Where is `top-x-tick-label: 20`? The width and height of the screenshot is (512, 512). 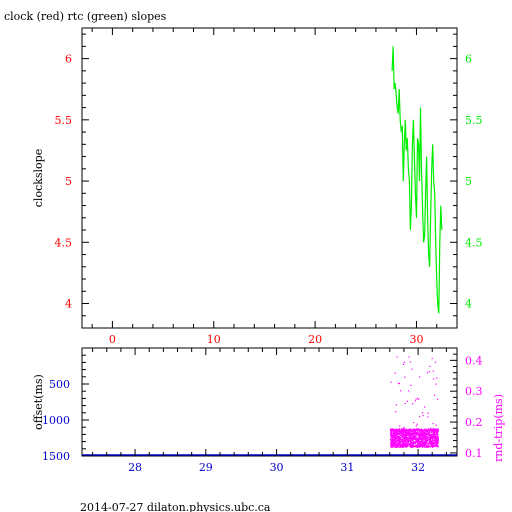 top-x-tick-label: 20 is located at coordinates (315, 339).